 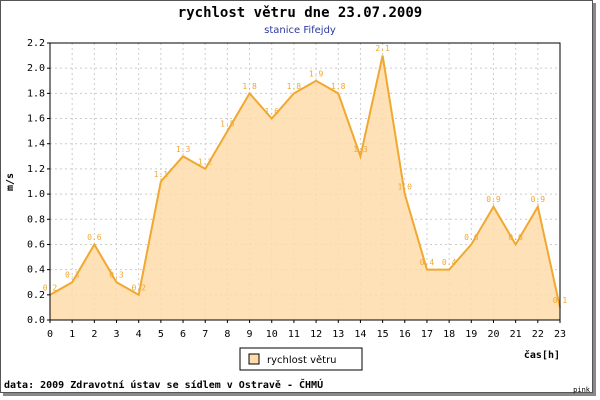 I want to click on y-tick-label: 1.0, so click(x=36, y=194).